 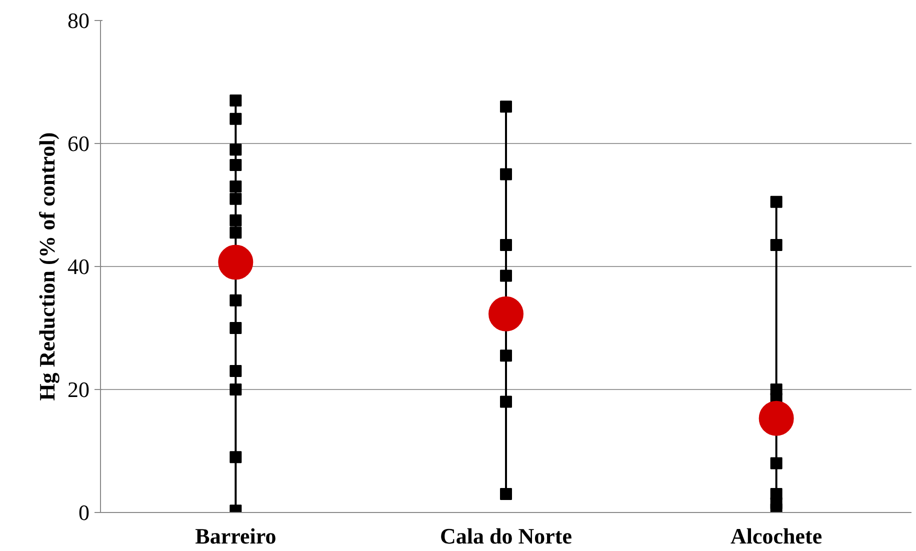 I want to click on y-tick-label: 0, so click(x=84, y=512).